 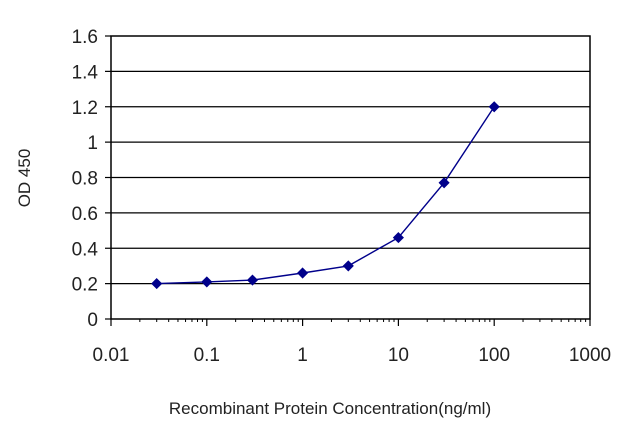 What do you see at coordinates (24, 178) in the screenshot?
I see `y-axis-title: OD 450` at bounding box center [24, 178].